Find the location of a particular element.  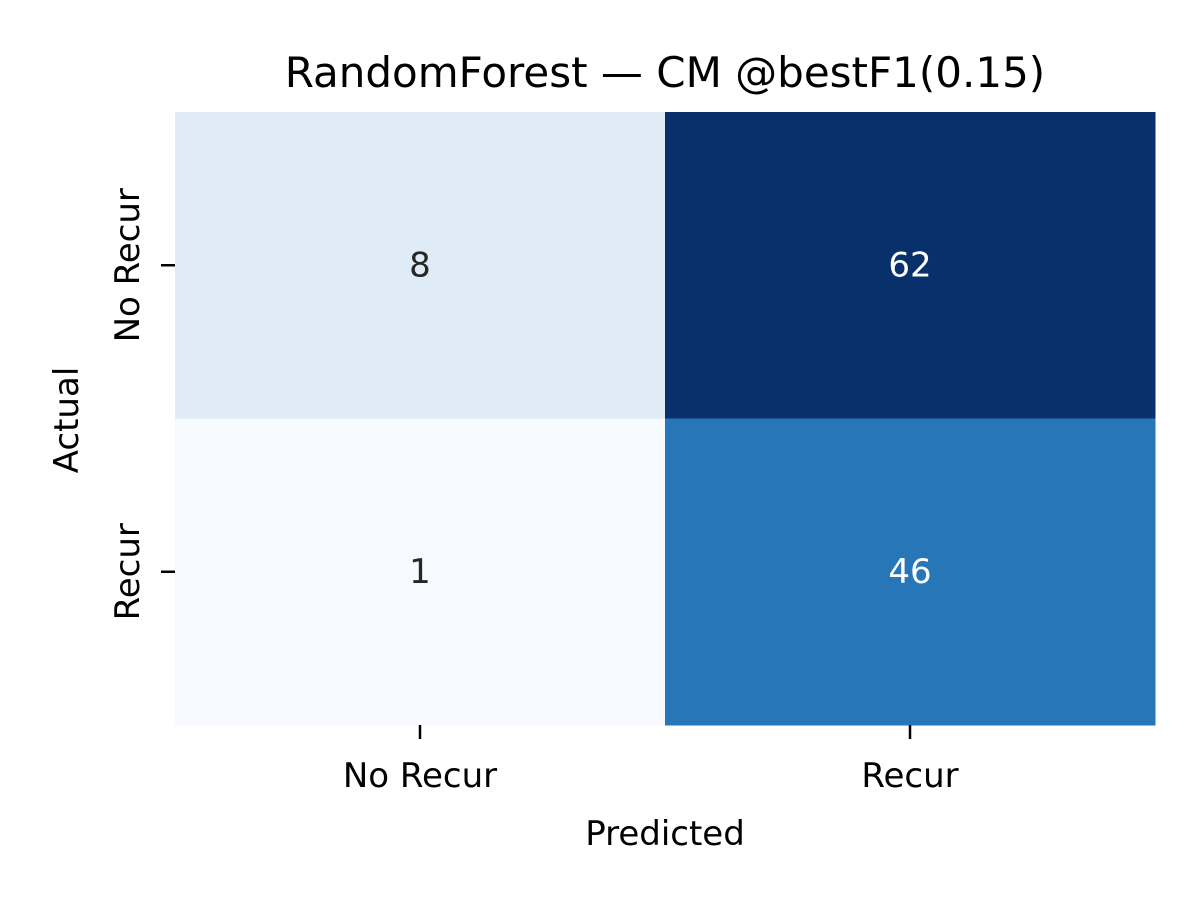

cell-value-r1-c1: 46 is located at coordinates (909, 572).